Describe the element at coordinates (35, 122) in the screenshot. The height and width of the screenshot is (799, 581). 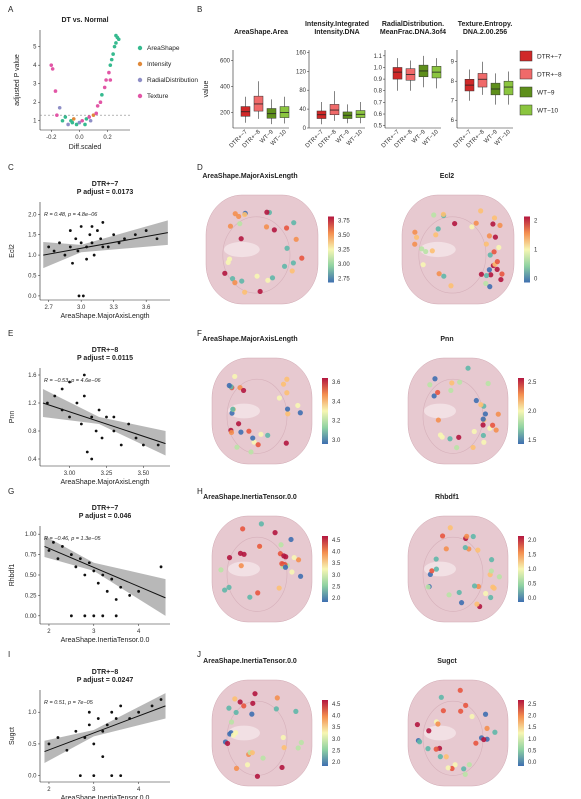
I see `volcano-y-tick-label: 1` at that location.